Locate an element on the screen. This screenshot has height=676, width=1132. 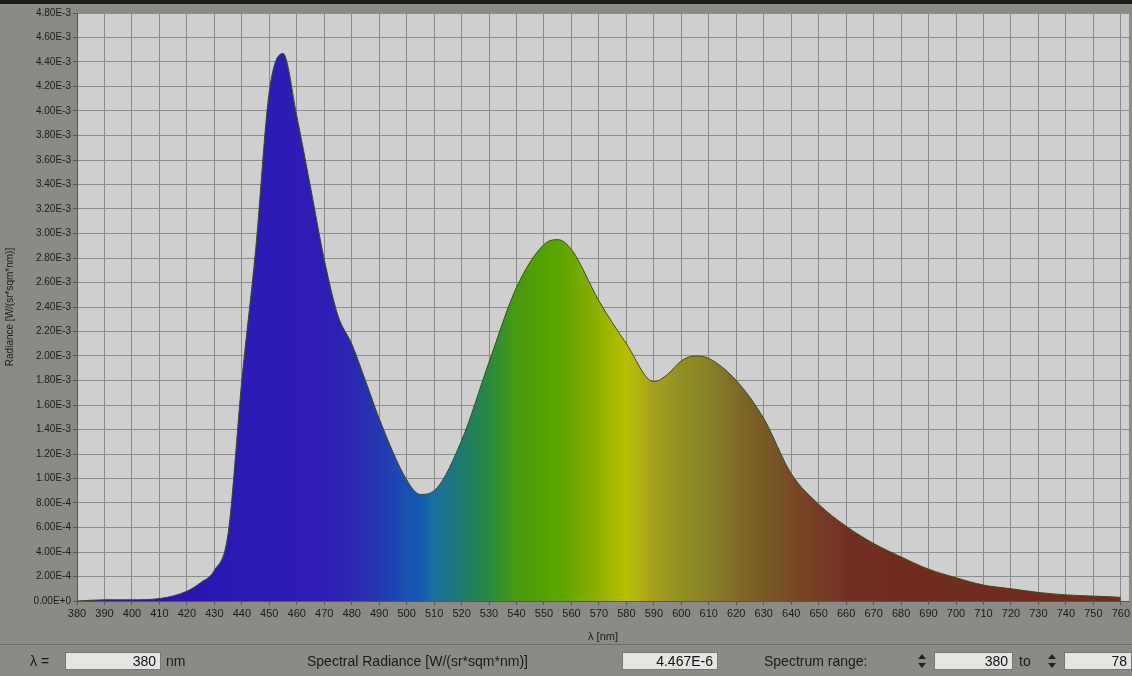
y-tick-label: 1.80E-3 is located at coordinates (53, 380).